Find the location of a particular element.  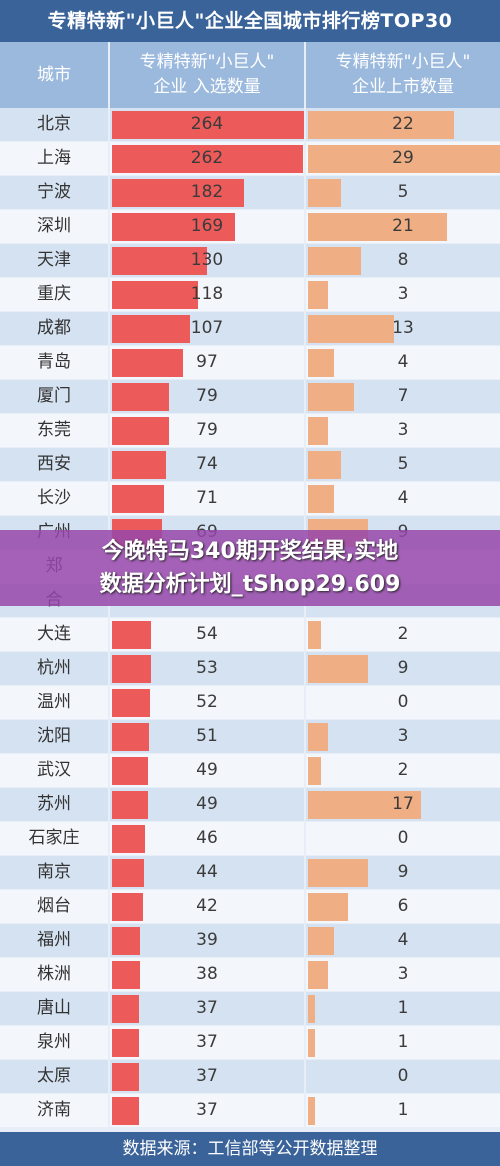

listed-value: 5 is located at coordinates (403, 192).